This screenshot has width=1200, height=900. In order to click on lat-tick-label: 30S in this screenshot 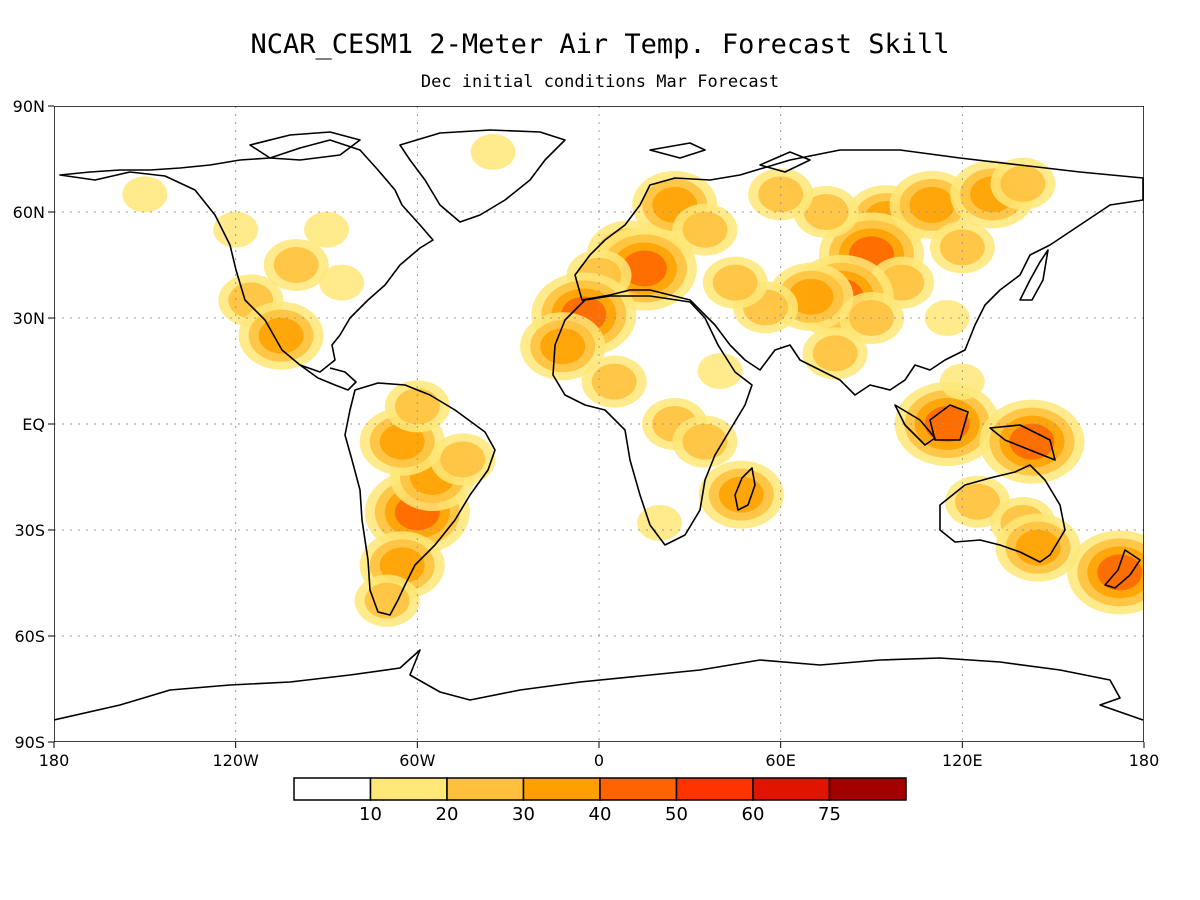, I will do `click(29, 530)`.